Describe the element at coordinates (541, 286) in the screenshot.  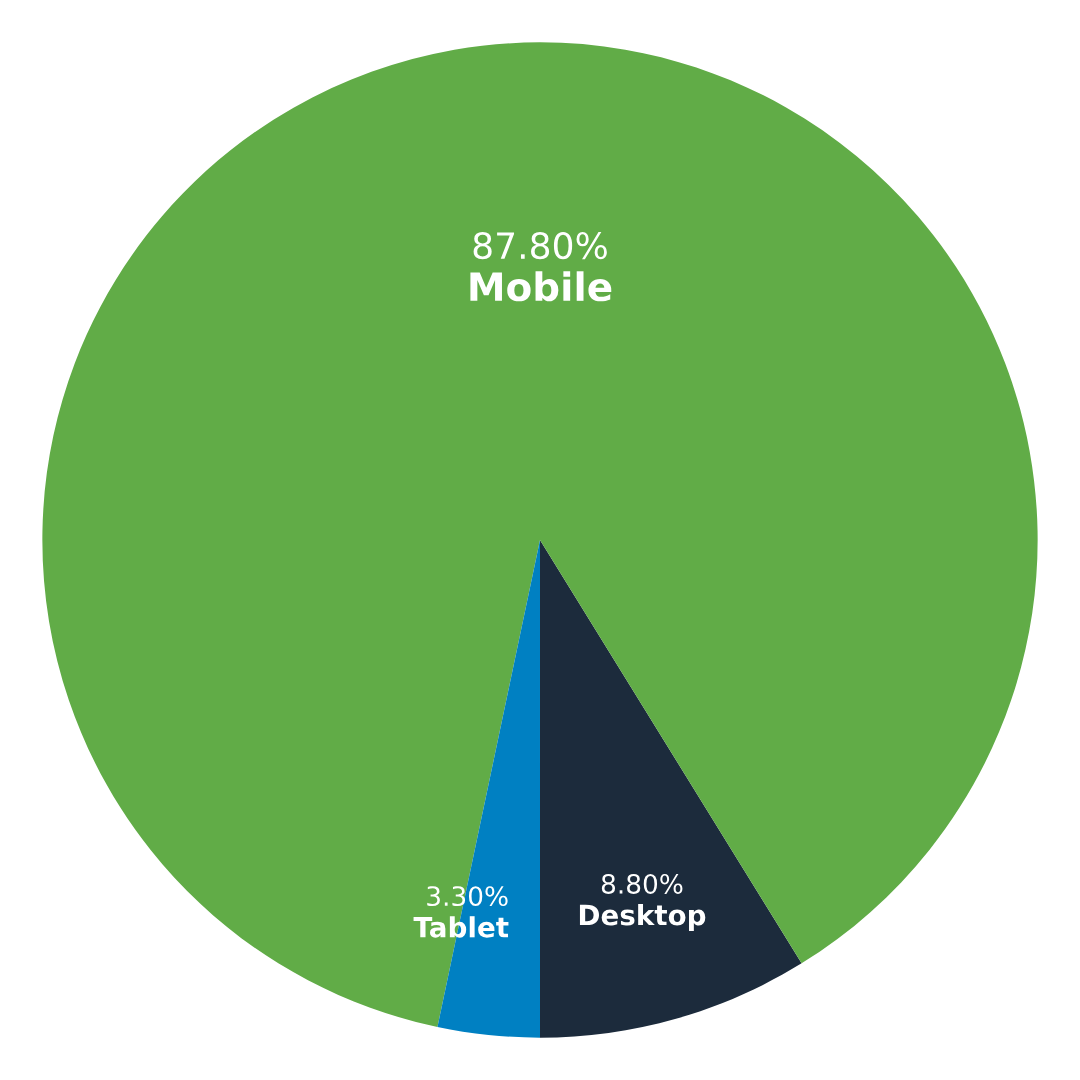
I see `slice-label: Mobile` at that location.